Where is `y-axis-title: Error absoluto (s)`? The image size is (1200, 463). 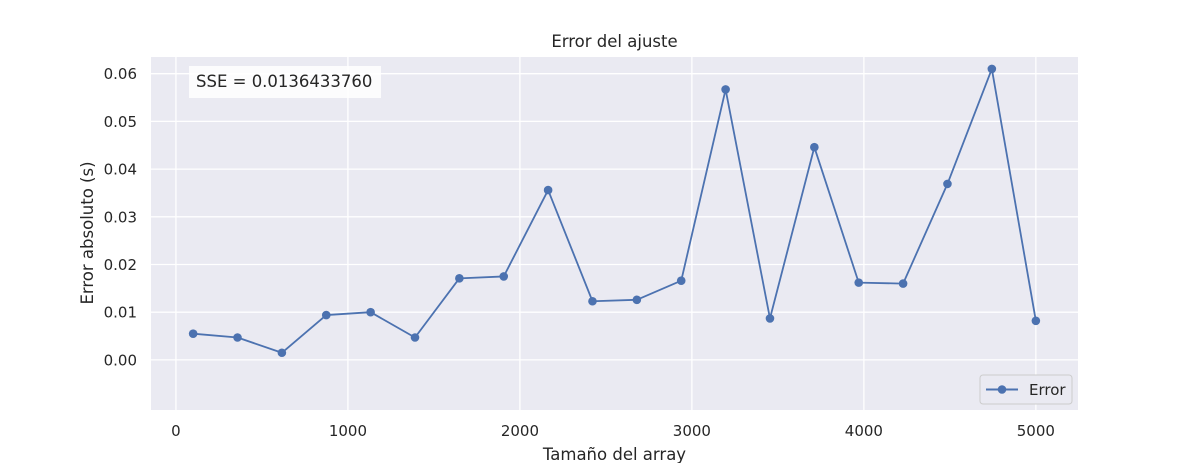 y-axis-title: Error absoluto (s) is located at coordinates (87, 232).